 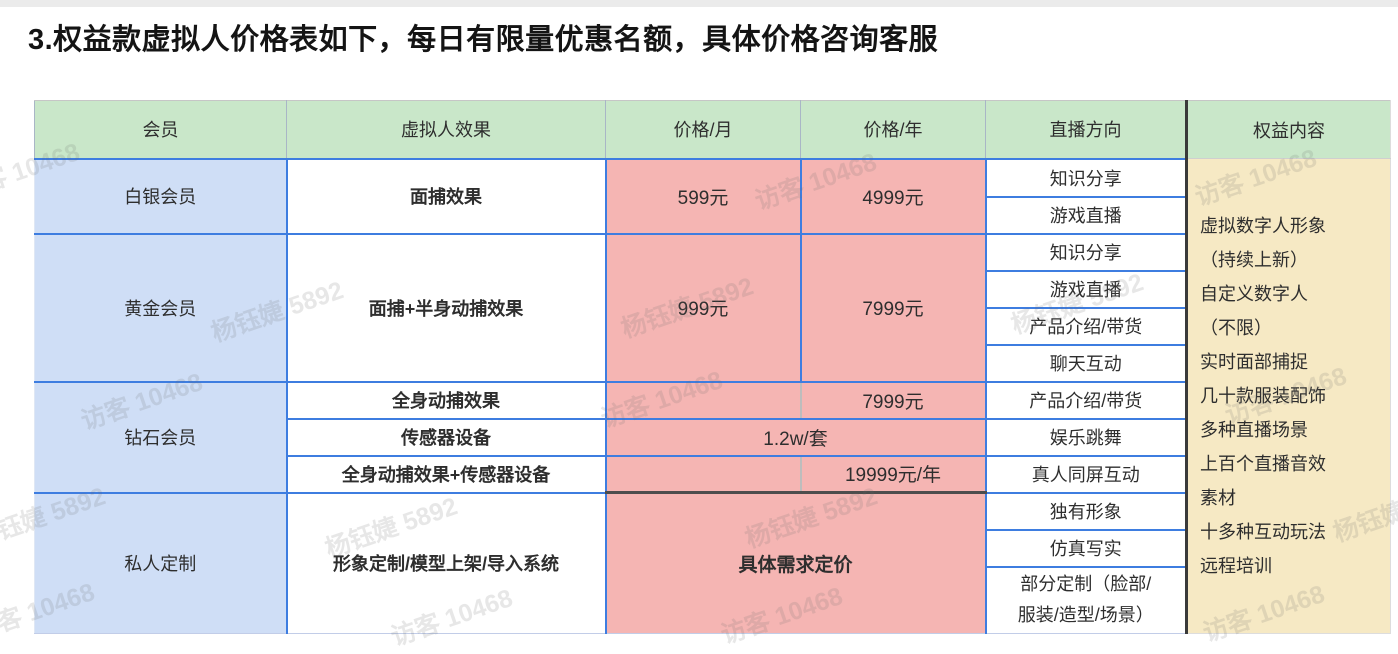 I want to click on cell-custom-member: 私人定制, so click(x=161, y=562).